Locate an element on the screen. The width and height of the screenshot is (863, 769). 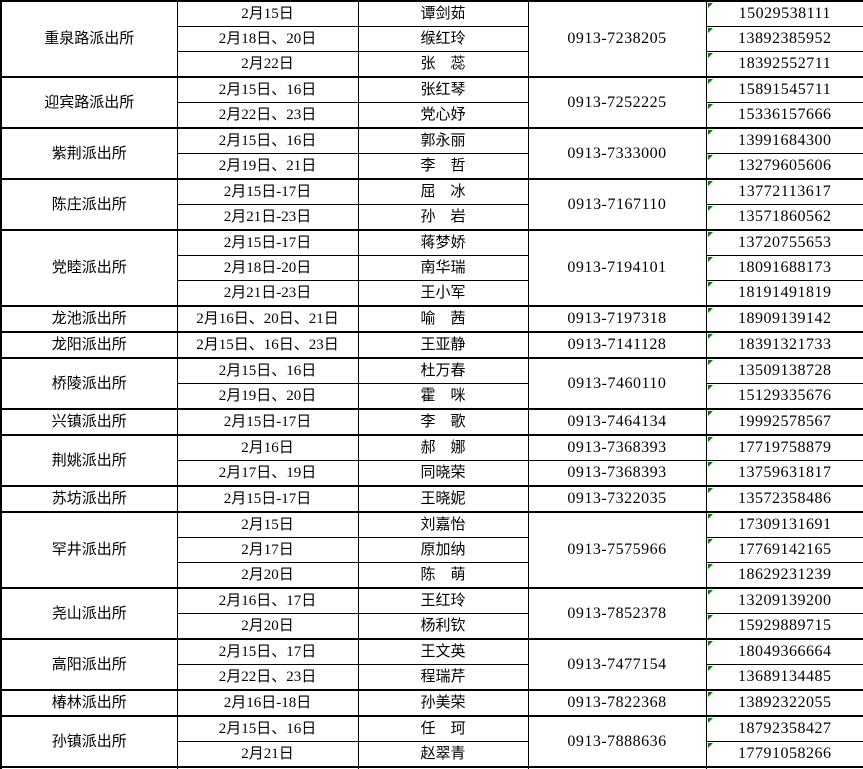
station-cell: 紫荆派出所 is located at coordinates (89, 153).